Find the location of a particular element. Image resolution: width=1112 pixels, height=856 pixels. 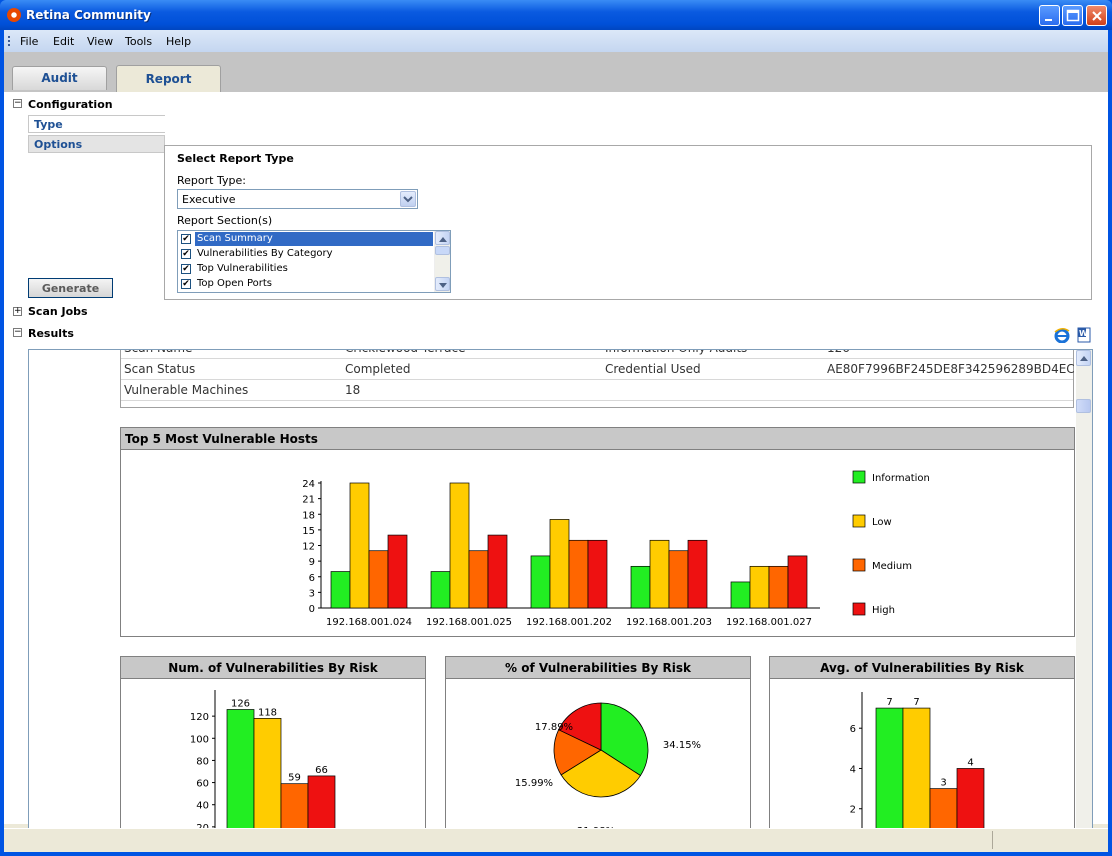

report-type-value: Executive is located at coordinates (209, 199).